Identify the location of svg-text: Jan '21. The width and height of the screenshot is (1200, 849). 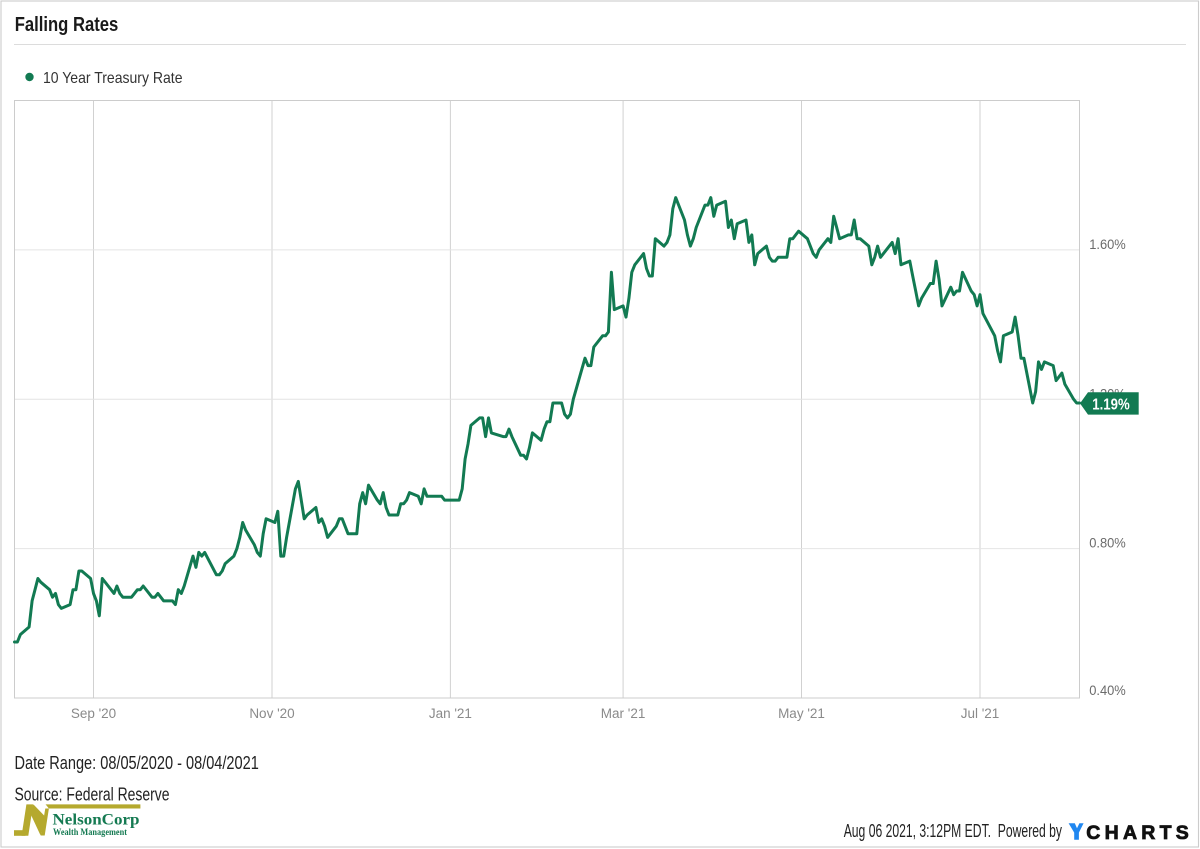
(450, 713).